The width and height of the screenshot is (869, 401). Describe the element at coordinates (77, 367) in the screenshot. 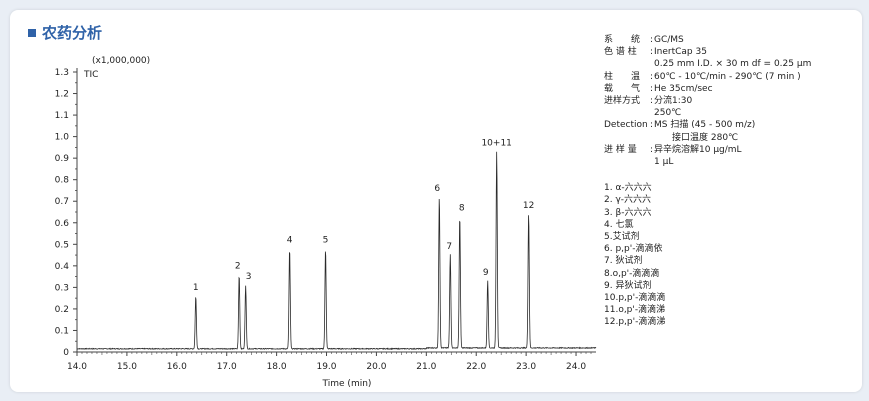

I see `x-tick-label: 14.0` at that location.